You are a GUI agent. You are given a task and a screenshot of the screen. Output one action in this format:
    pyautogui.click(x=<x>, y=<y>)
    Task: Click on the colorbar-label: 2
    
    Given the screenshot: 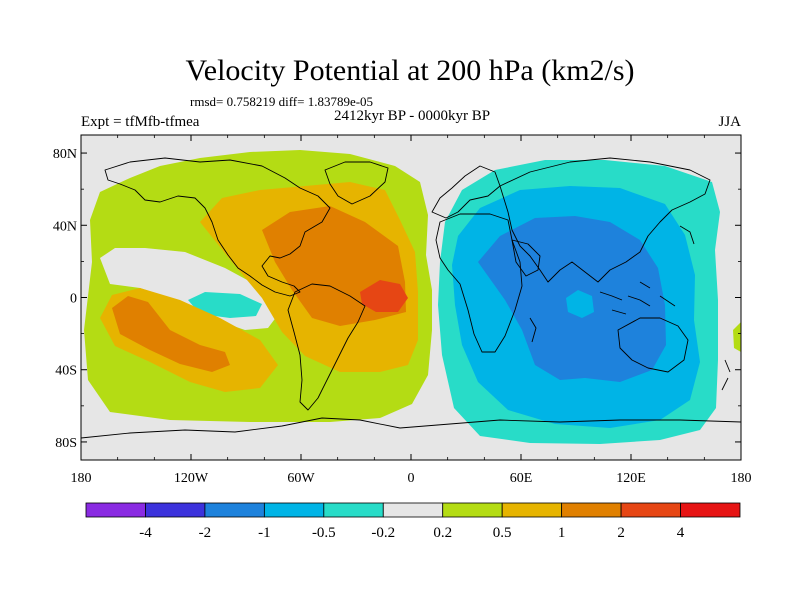 What is the action you would take?
    pyautogui.click(x=621, y=533)
    